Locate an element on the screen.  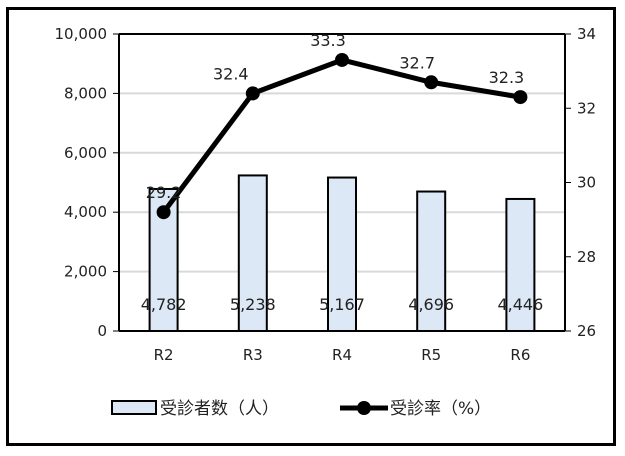
rate-value-label: 29.2 is located at coordinates (164, 192).